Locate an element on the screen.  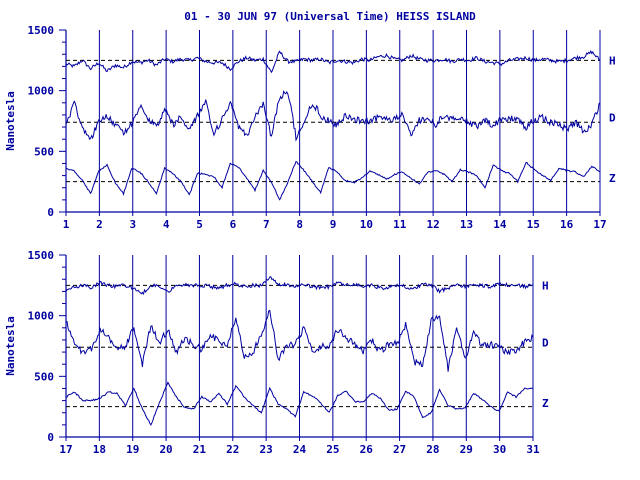
x-tick-label: 2 is located at coordinates (99, 224).